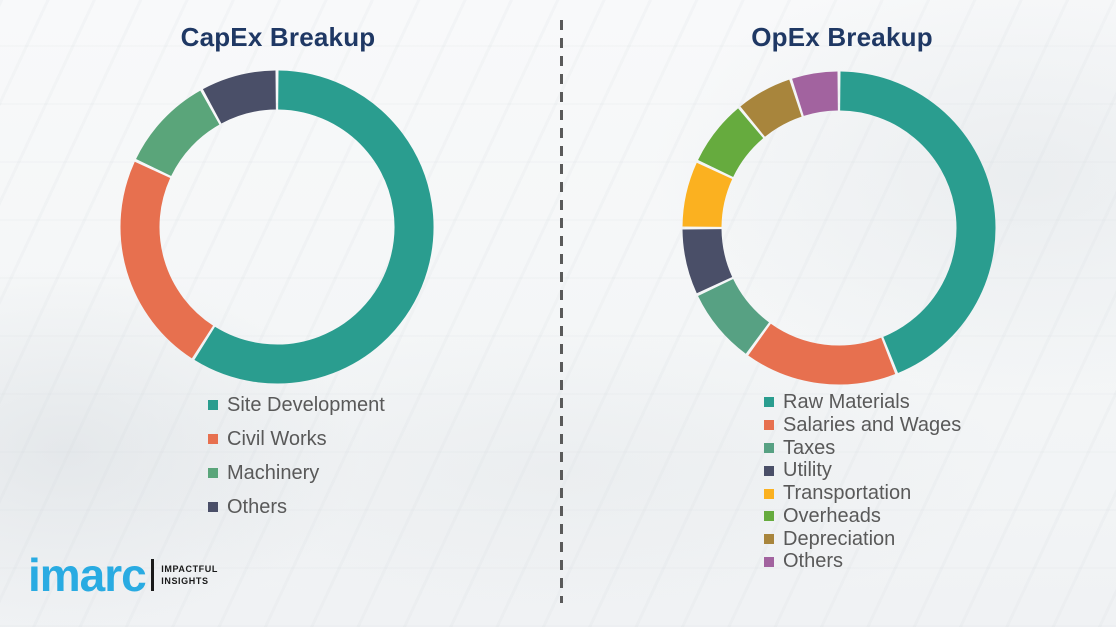 This screenshot has height=627, width=1116. Describe the element at coordinates (862, 448) in the screenshot. I see `legend-item-taxes: Taxes` at that location.